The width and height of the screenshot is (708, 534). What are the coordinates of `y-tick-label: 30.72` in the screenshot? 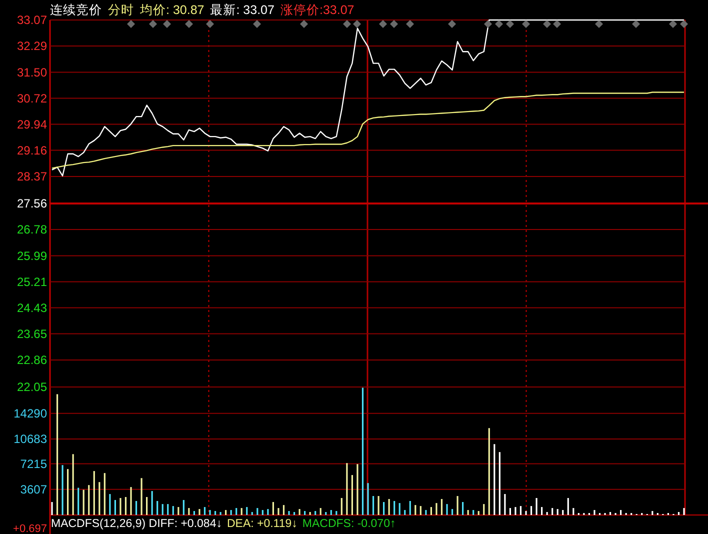 It's located at (32, 98).